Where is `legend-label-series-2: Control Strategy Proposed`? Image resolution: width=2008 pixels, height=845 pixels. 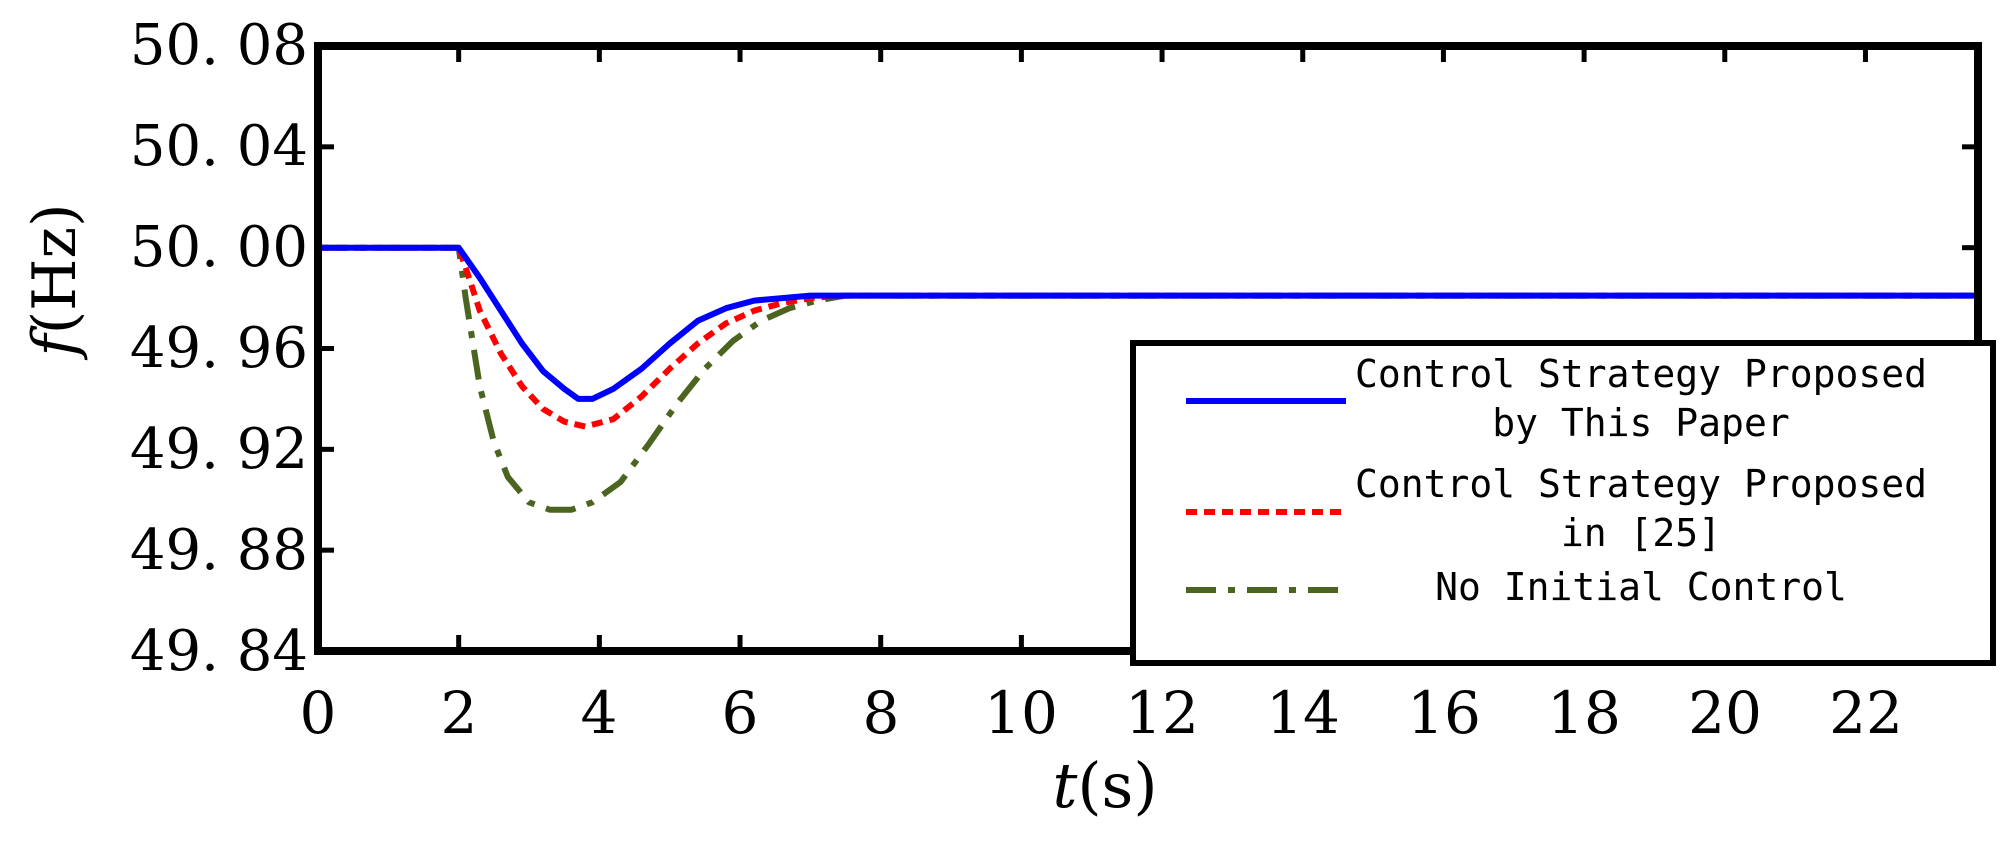 legend-label-series-2: Control Strategy Proposed is located at coordinates (1641, 484).